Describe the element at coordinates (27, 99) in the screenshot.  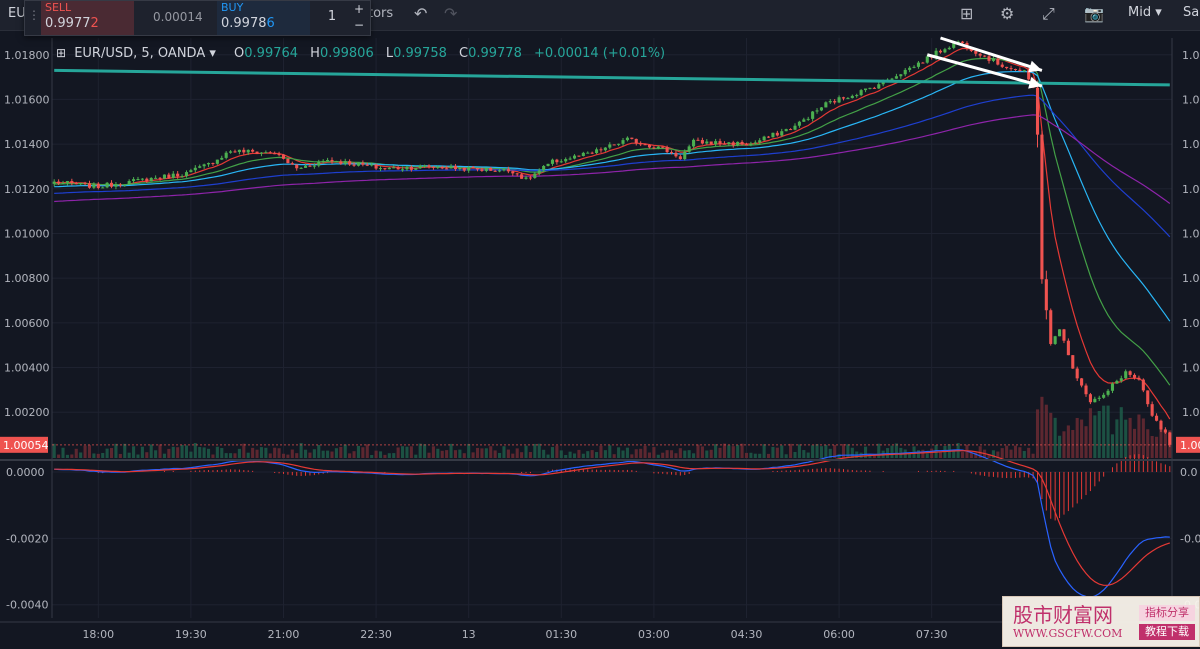
I see `price-tick-label: 1.01600` at that location.